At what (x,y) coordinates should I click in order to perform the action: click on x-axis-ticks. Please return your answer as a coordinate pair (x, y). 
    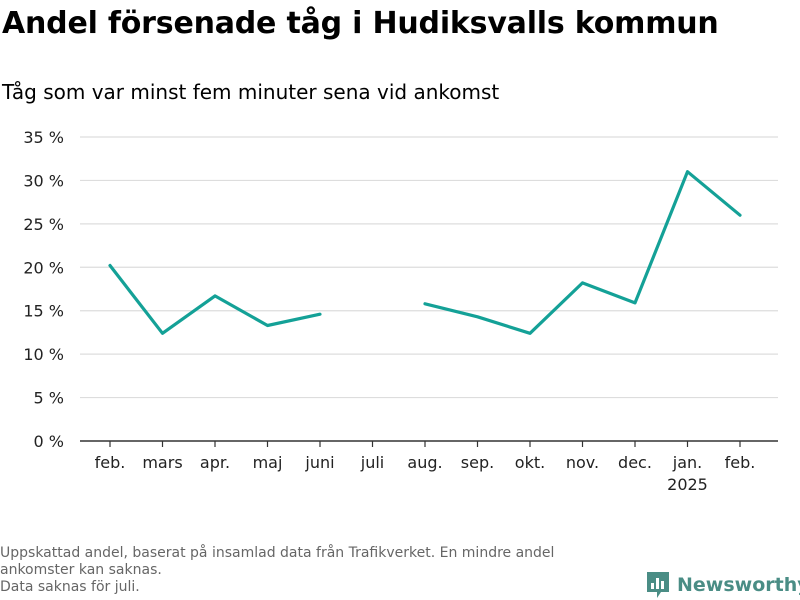
    Looking at the image, I should click on (425, 444).